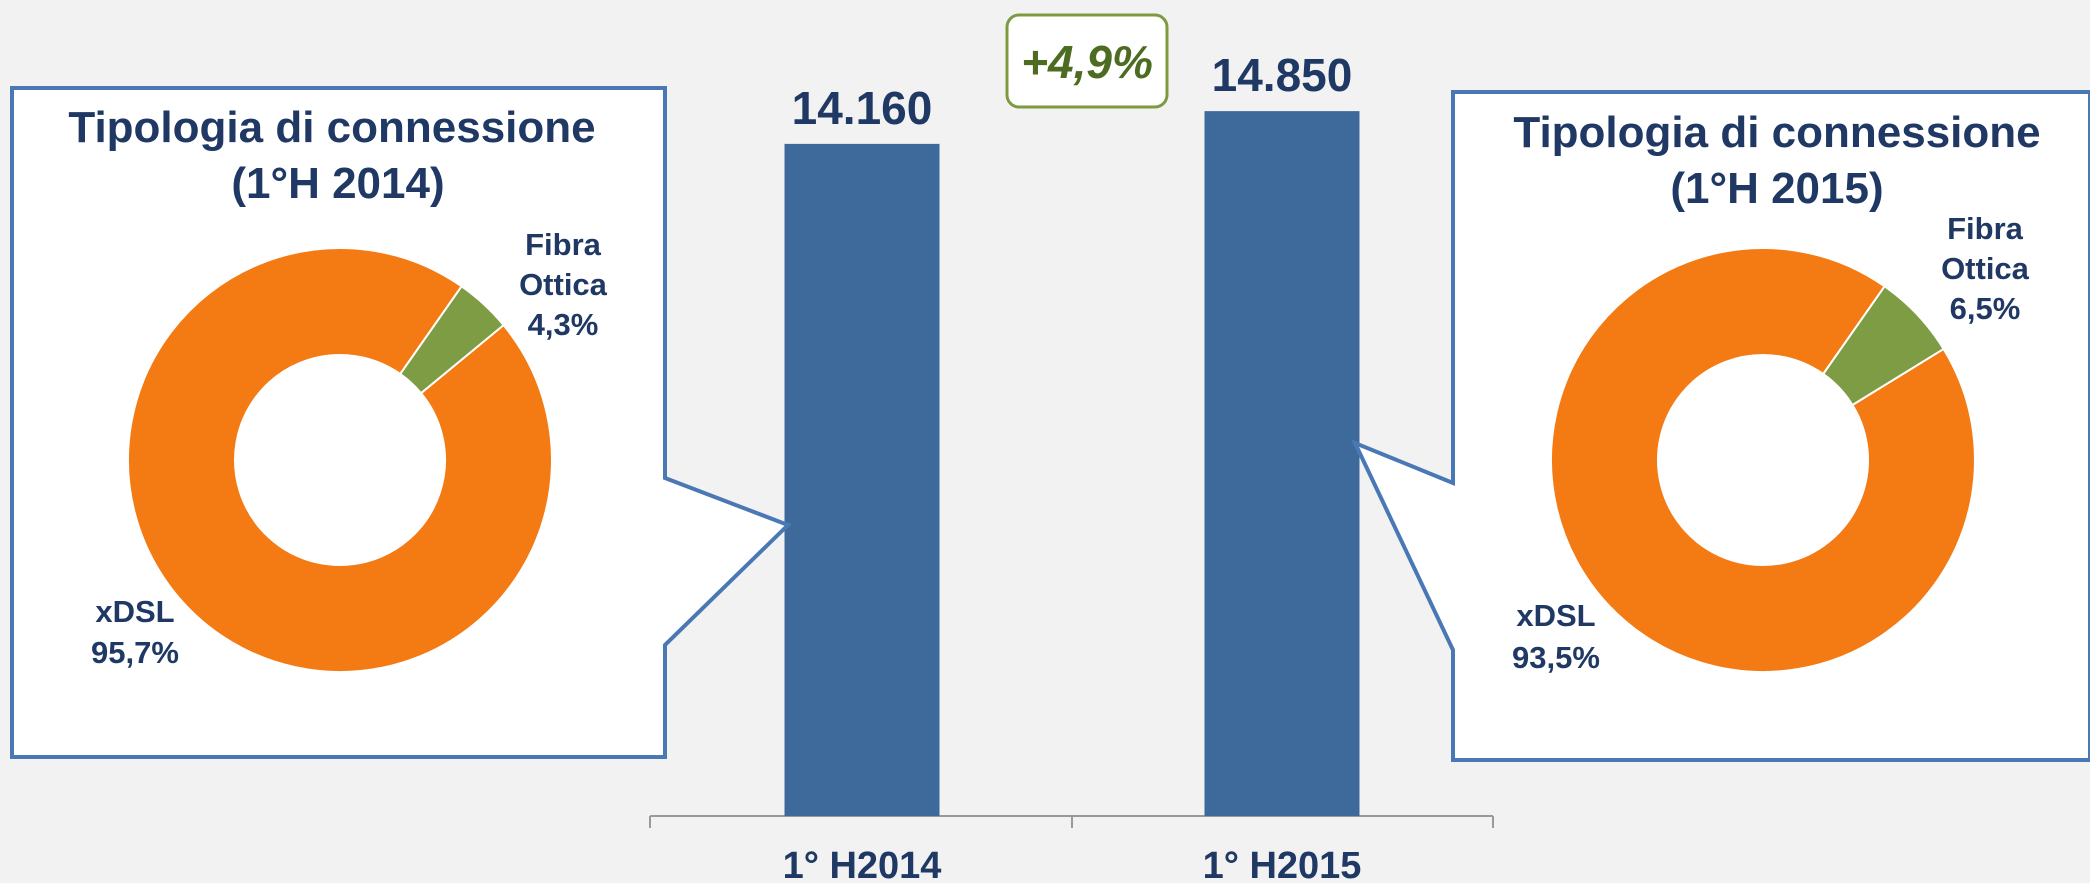 This screenshot has width=2090, height=883. I want to click on donut-2014, so click(340, 460).